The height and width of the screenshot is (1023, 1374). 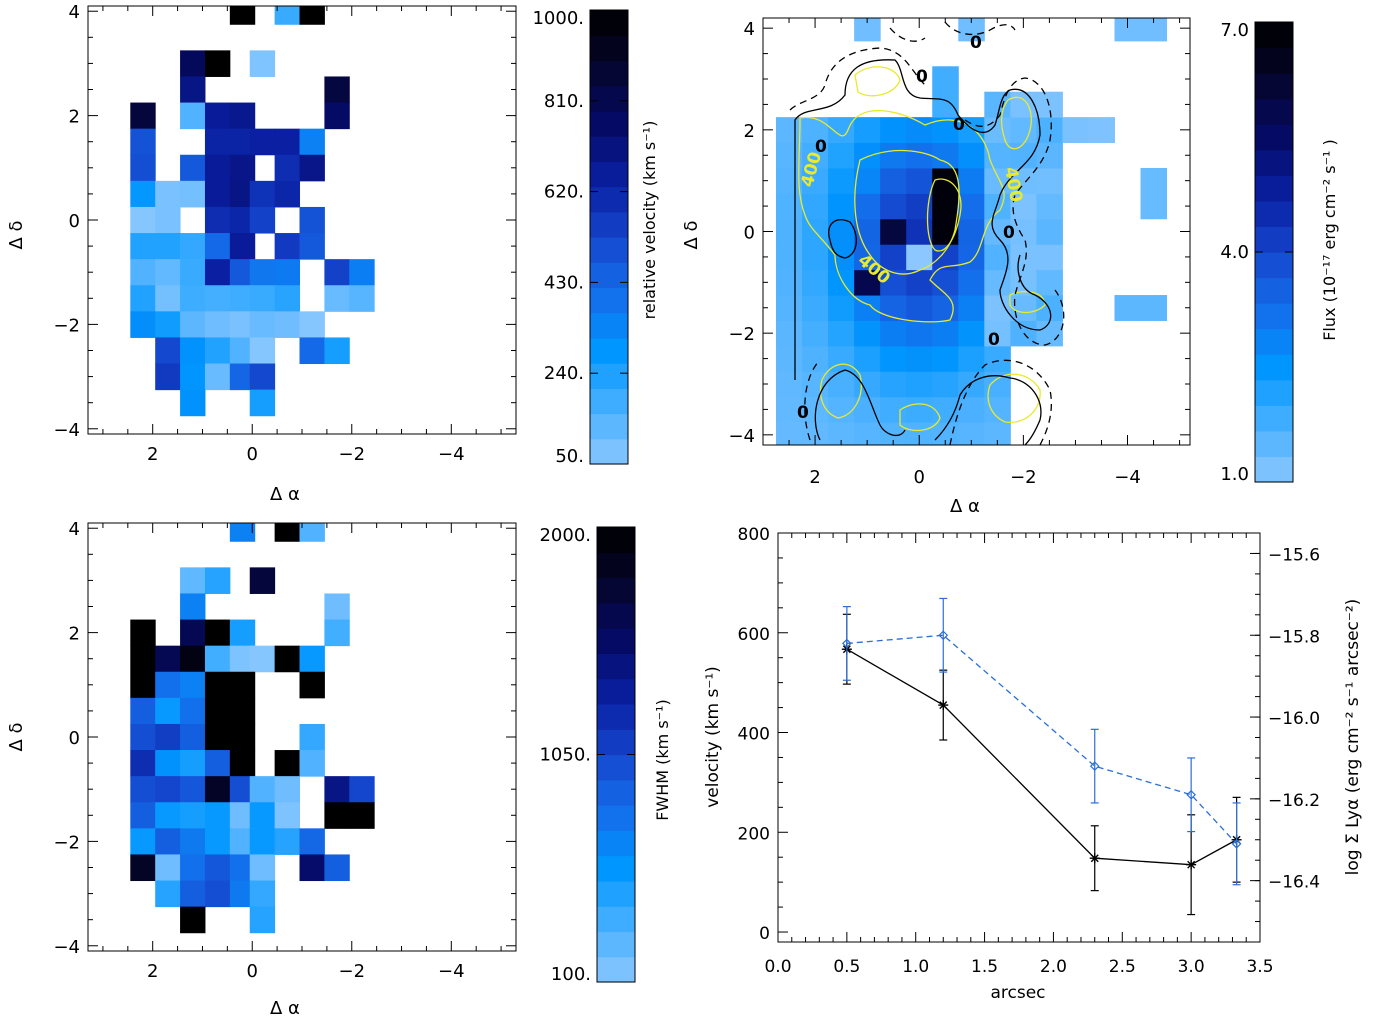 What do you see at coordinates (252, 971) in the screenshot?
I see `fwhm-xtick-label: 0` at bounding box center [252, 971].